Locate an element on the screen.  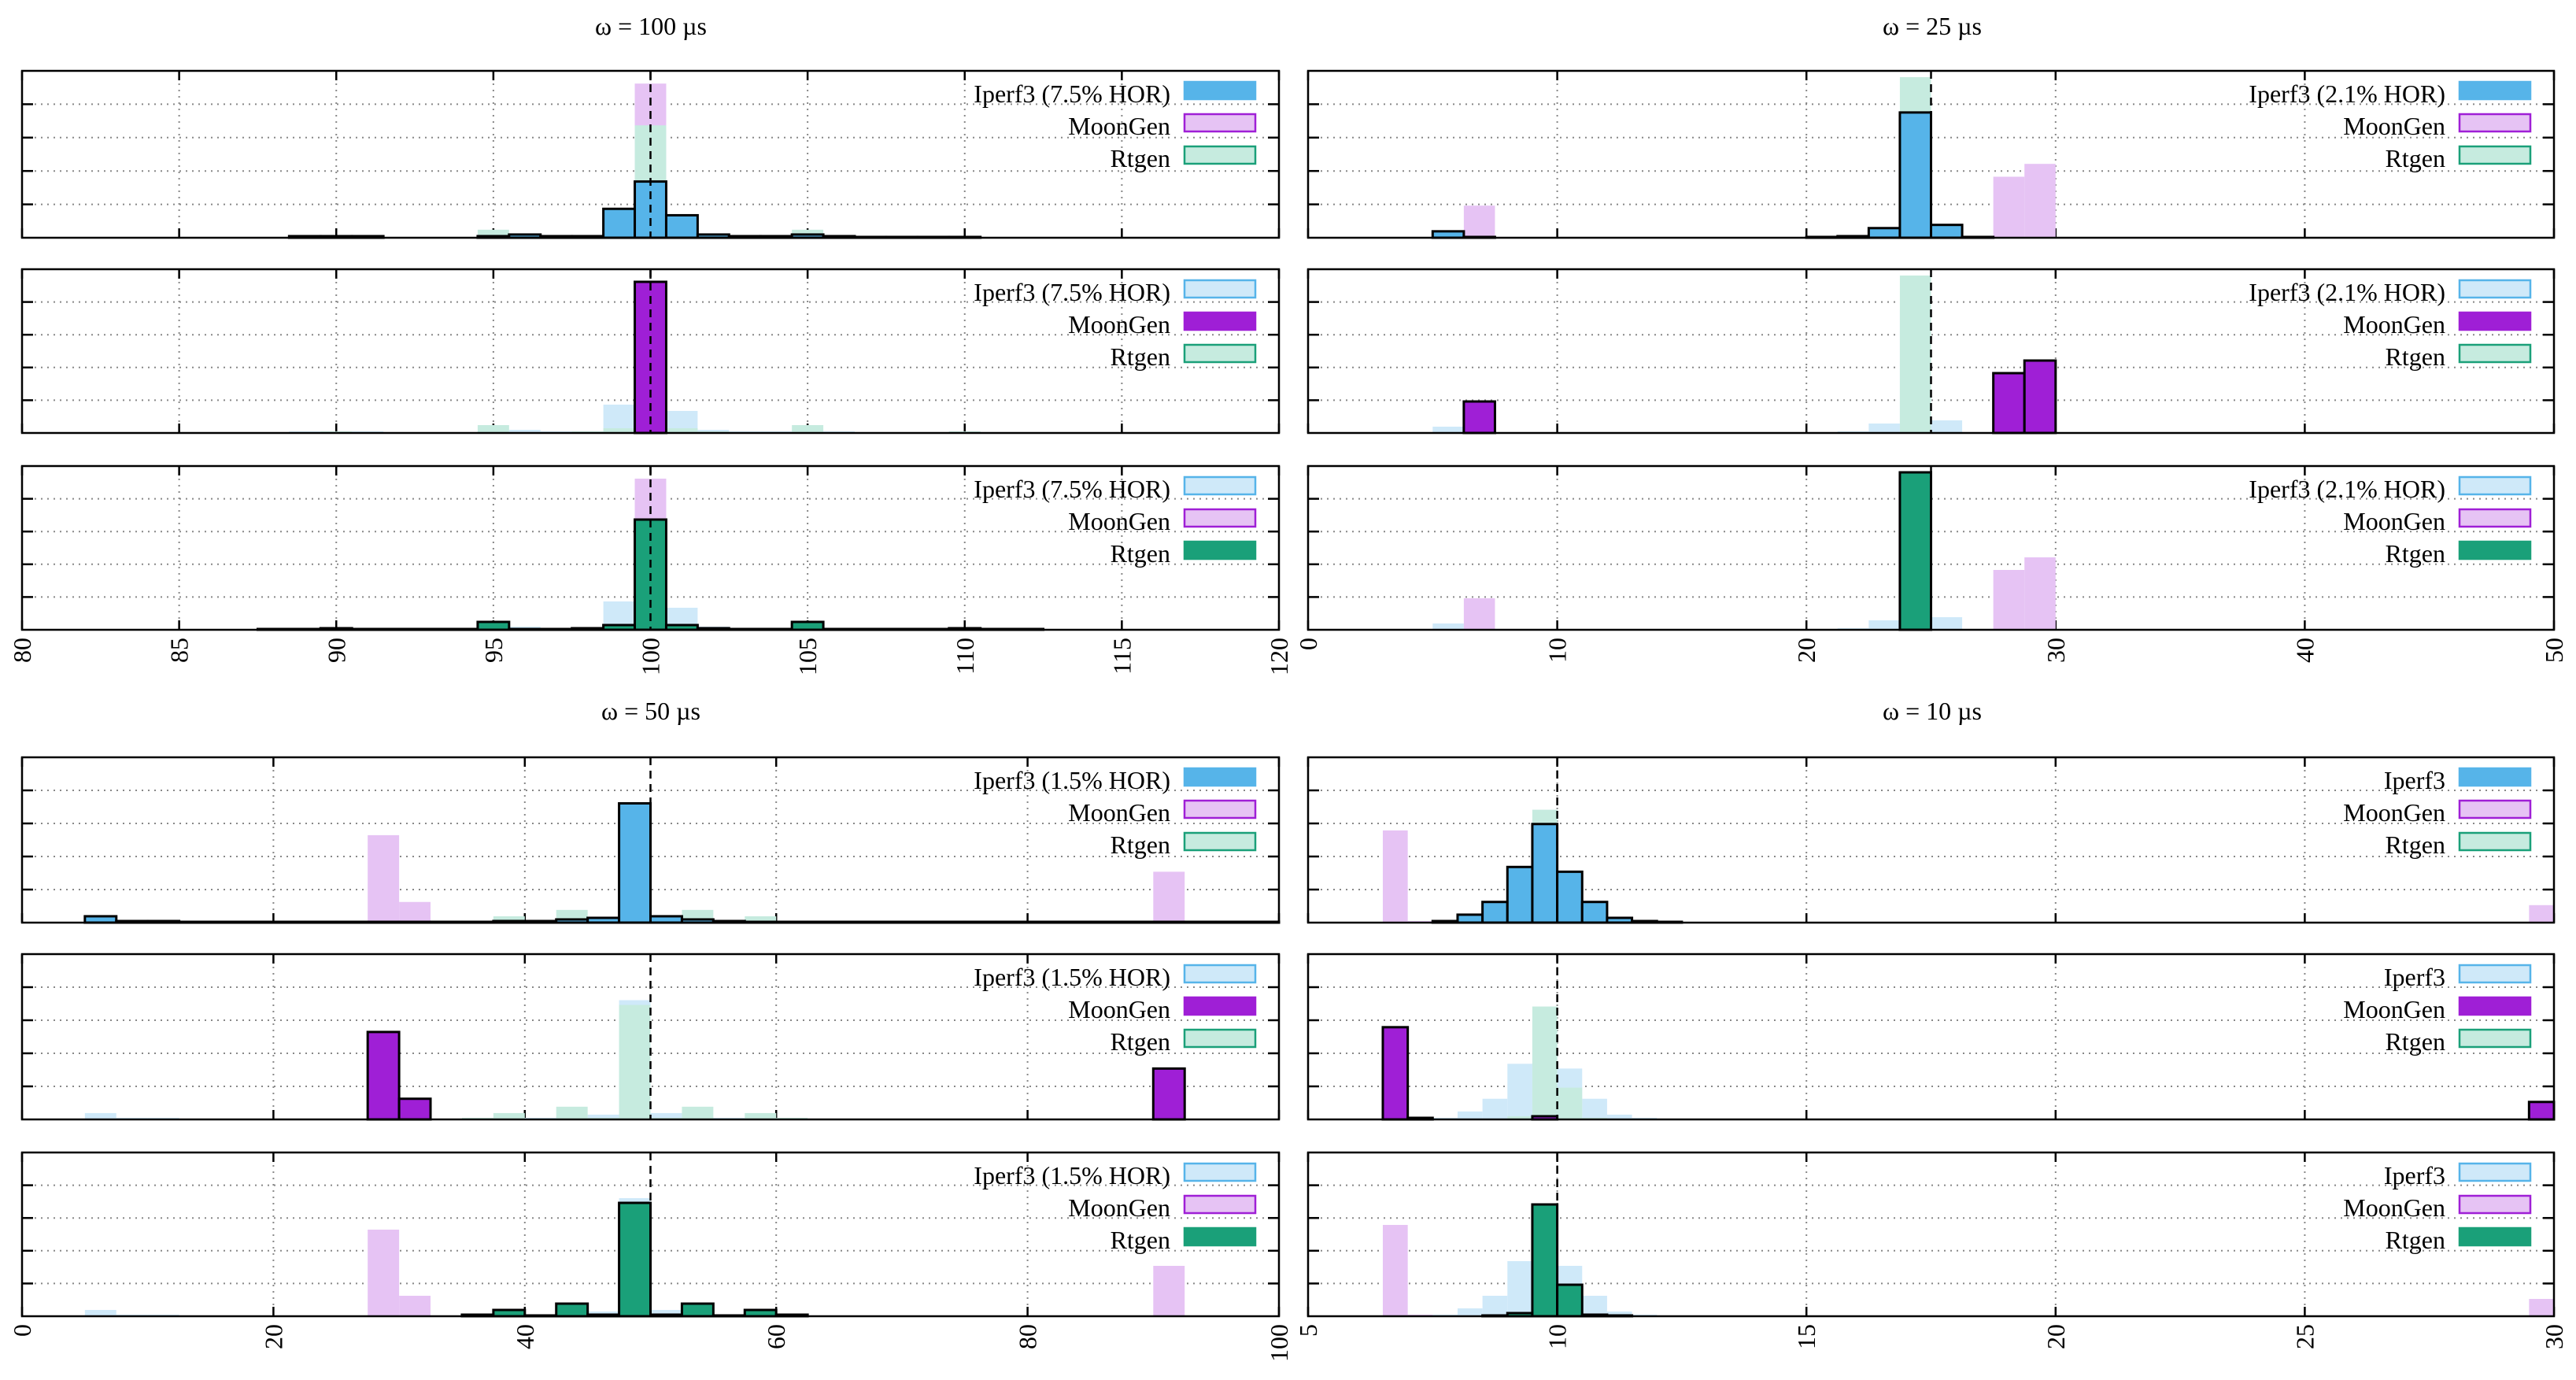
chart-1-panel-2-legend-swatch-iperf3 is located at coordinates (2495, 485).